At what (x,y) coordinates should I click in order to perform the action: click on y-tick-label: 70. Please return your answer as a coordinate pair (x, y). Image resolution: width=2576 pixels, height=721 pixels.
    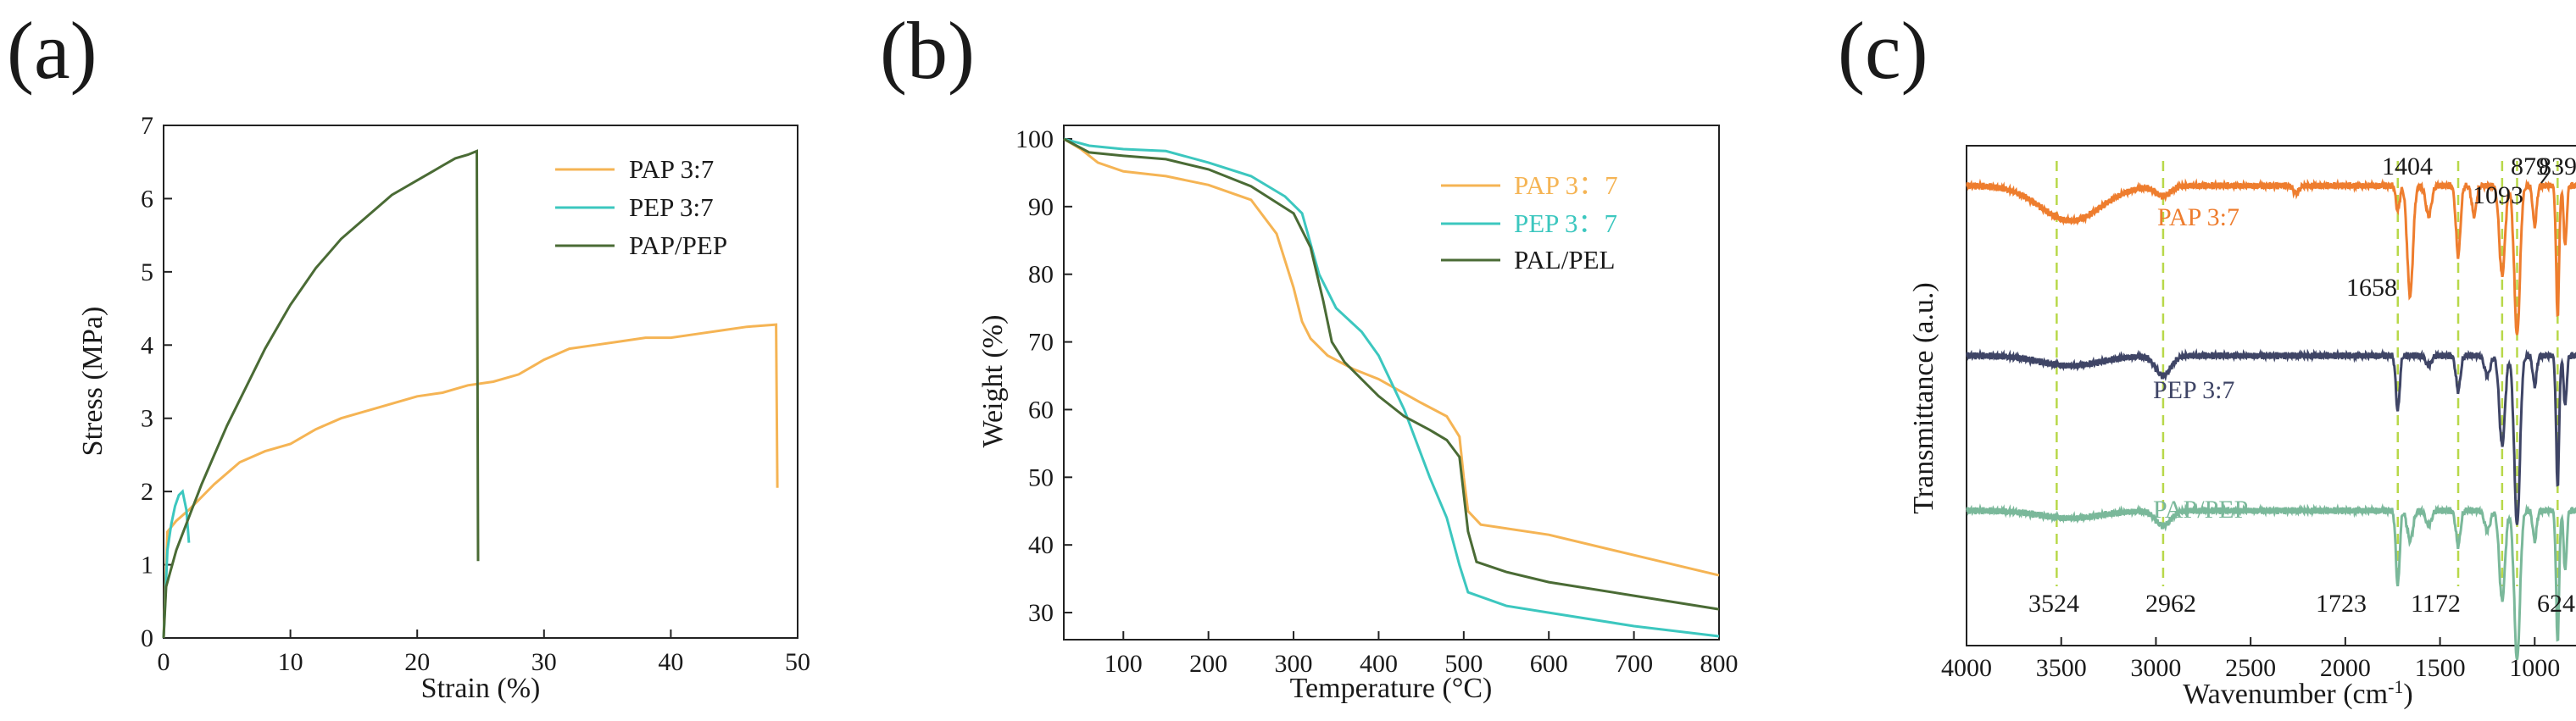
    Looking at the image, I should click on (1041, 343).